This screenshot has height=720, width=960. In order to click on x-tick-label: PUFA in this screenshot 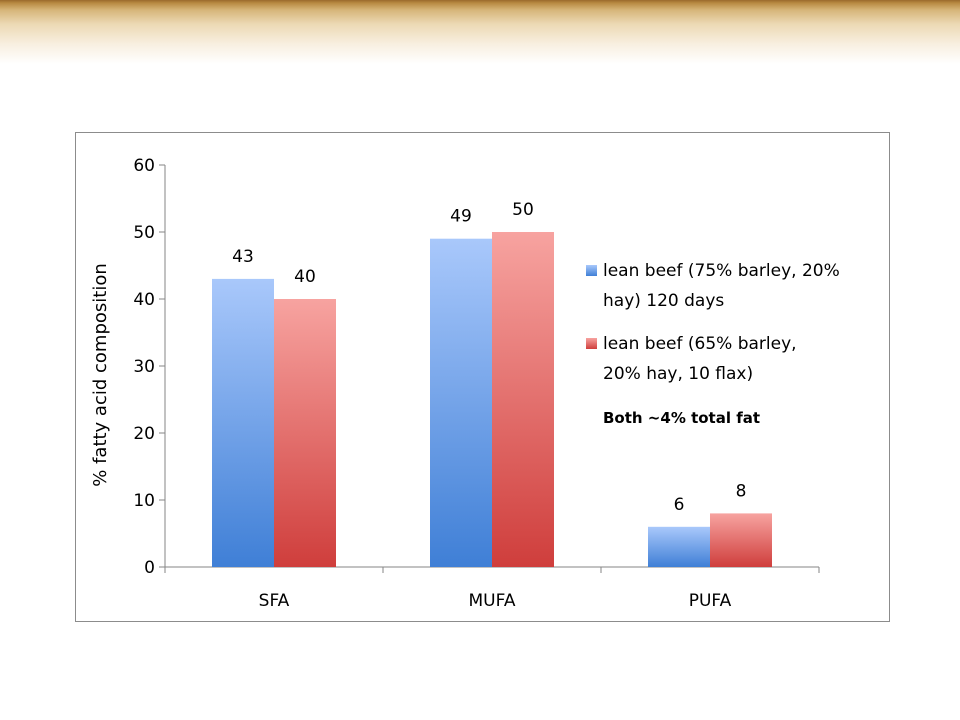, I will do `click(710, 601)`.